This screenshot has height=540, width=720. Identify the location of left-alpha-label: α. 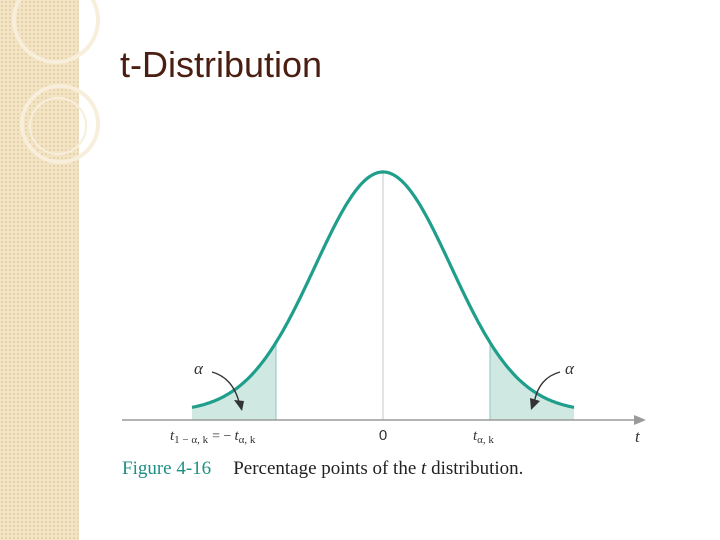
(199, 368).